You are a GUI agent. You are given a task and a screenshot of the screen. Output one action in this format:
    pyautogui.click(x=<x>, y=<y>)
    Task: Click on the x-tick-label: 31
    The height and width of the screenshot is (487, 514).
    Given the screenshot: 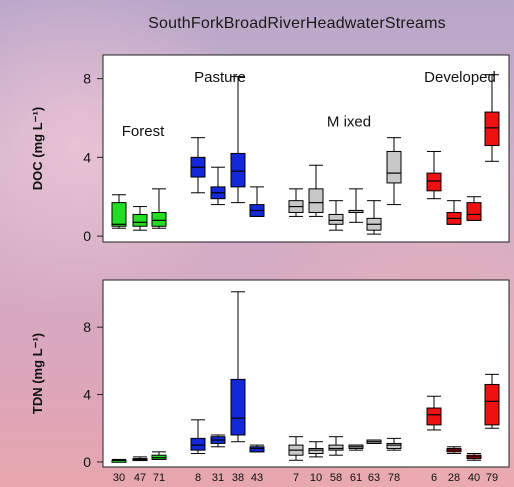 What is the action you would take?
    pyautogui.click(x=218, y=478)
    